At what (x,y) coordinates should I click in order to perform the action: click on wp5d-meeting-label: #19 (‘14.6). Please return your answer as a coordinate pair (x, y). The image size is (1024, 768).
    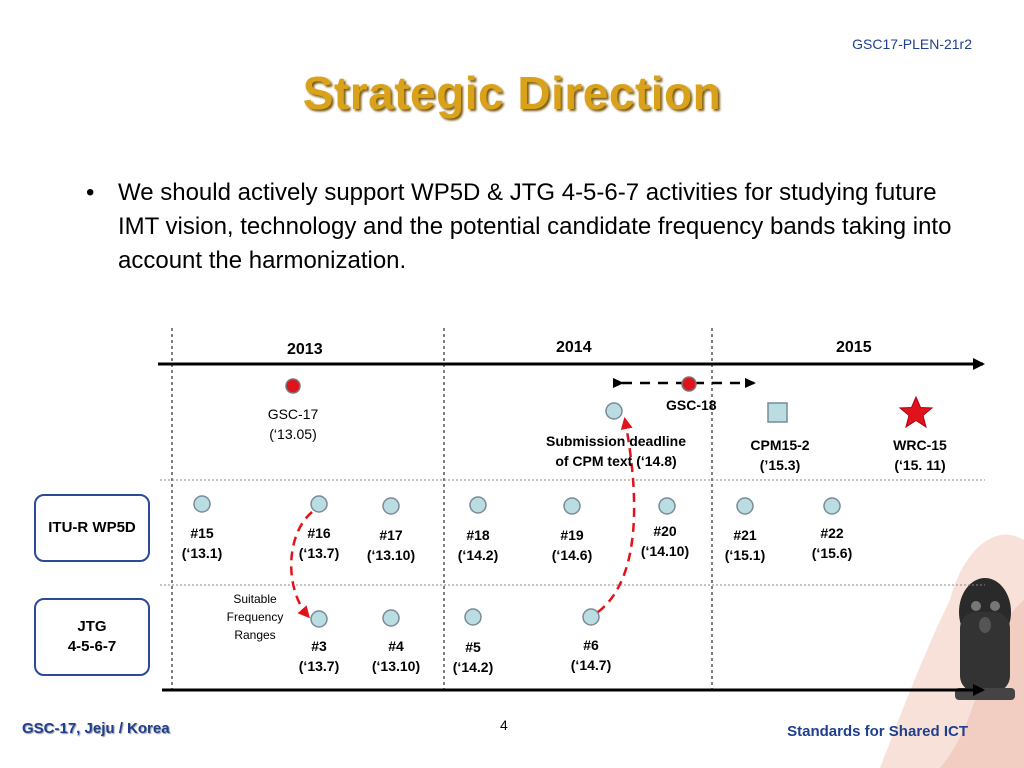
    Looking at the image, I should click on (572, 545).